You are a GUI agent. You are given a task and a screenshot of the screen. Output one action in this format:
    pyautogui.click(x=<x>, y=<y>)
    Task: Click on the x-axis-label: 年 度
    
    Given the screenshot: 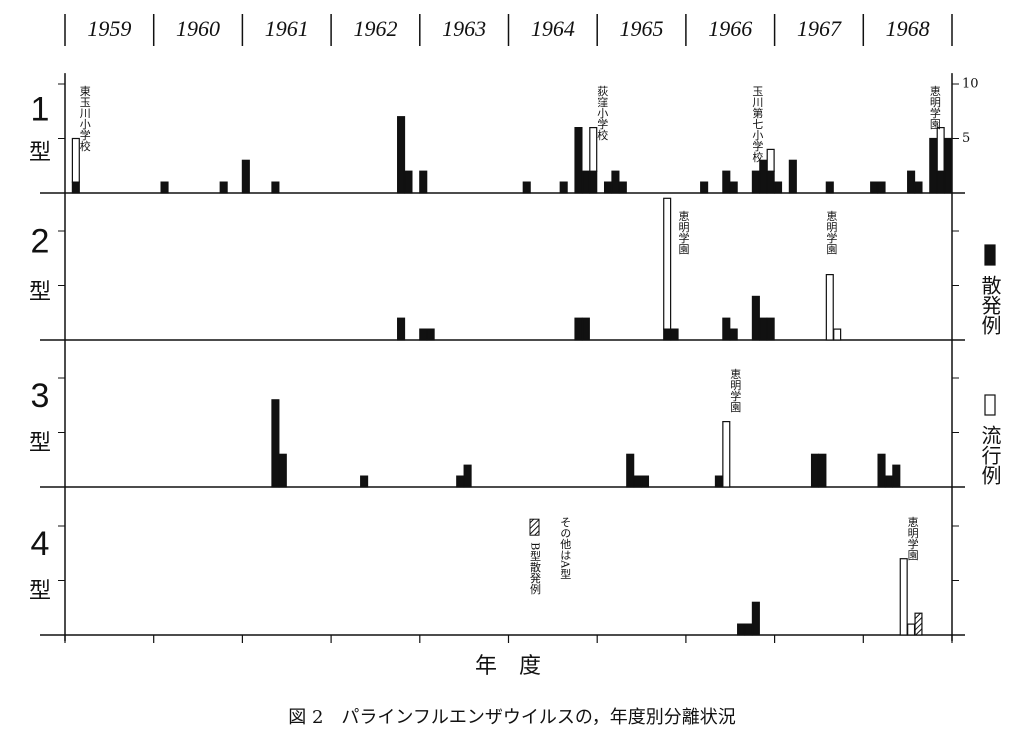 What is the action you would take?
    pyautogui.click(x=508, y=666)
    